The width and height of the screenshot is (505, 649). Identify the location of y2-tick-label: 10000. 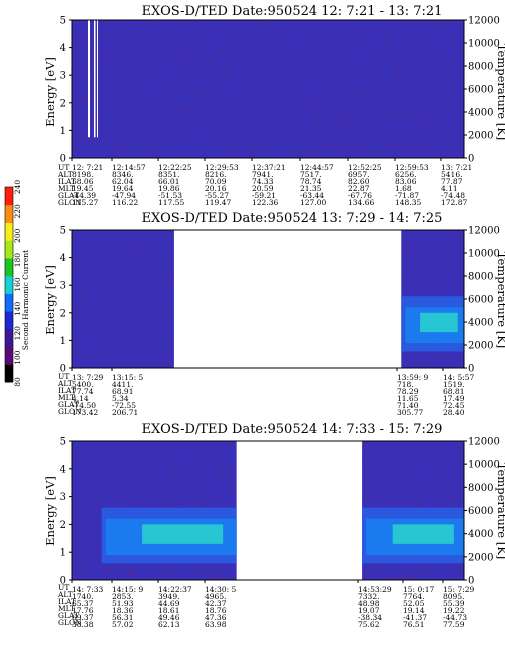
(484, 465).